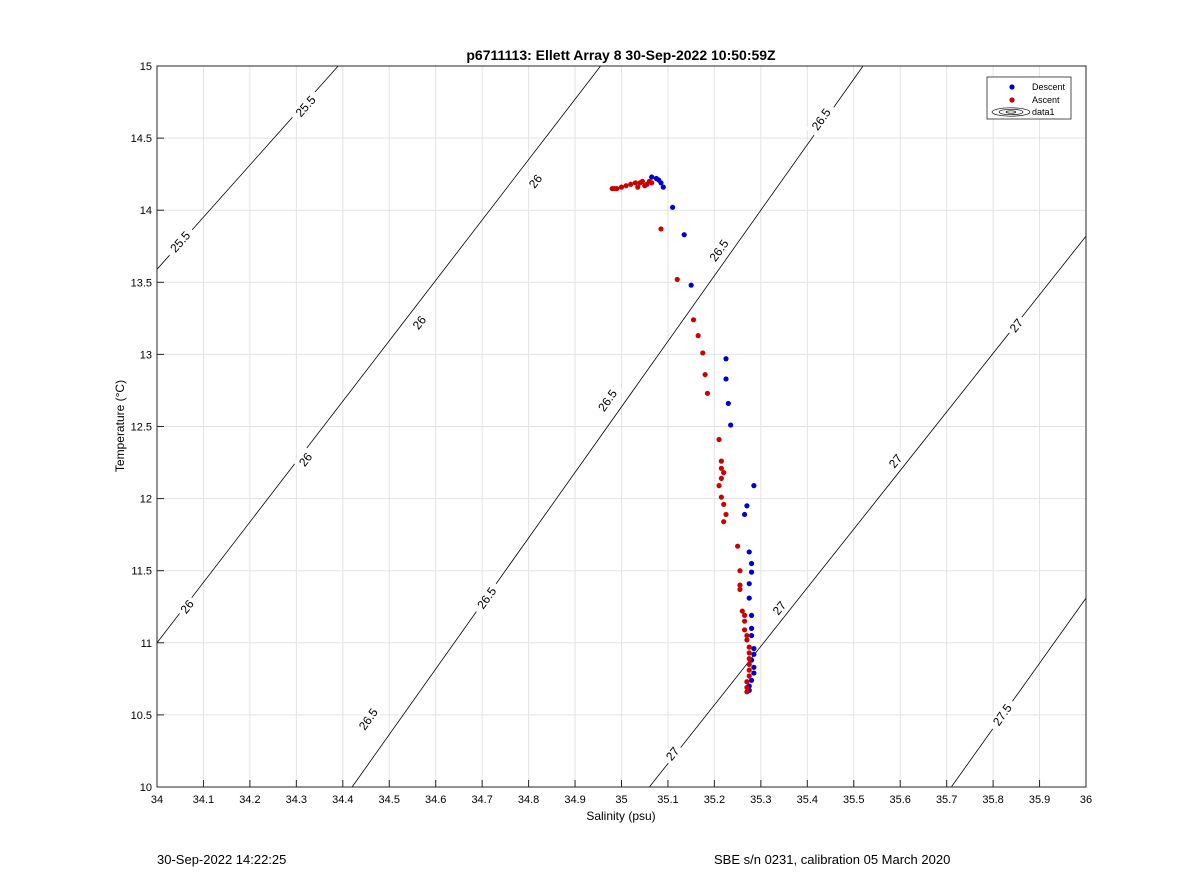 The height and width of the screenshot is (885, 1200). What do you see at coordinates (146, 211) in the screenshot?
I see `y-tick-label: 14` at bounding box center [146, 211].